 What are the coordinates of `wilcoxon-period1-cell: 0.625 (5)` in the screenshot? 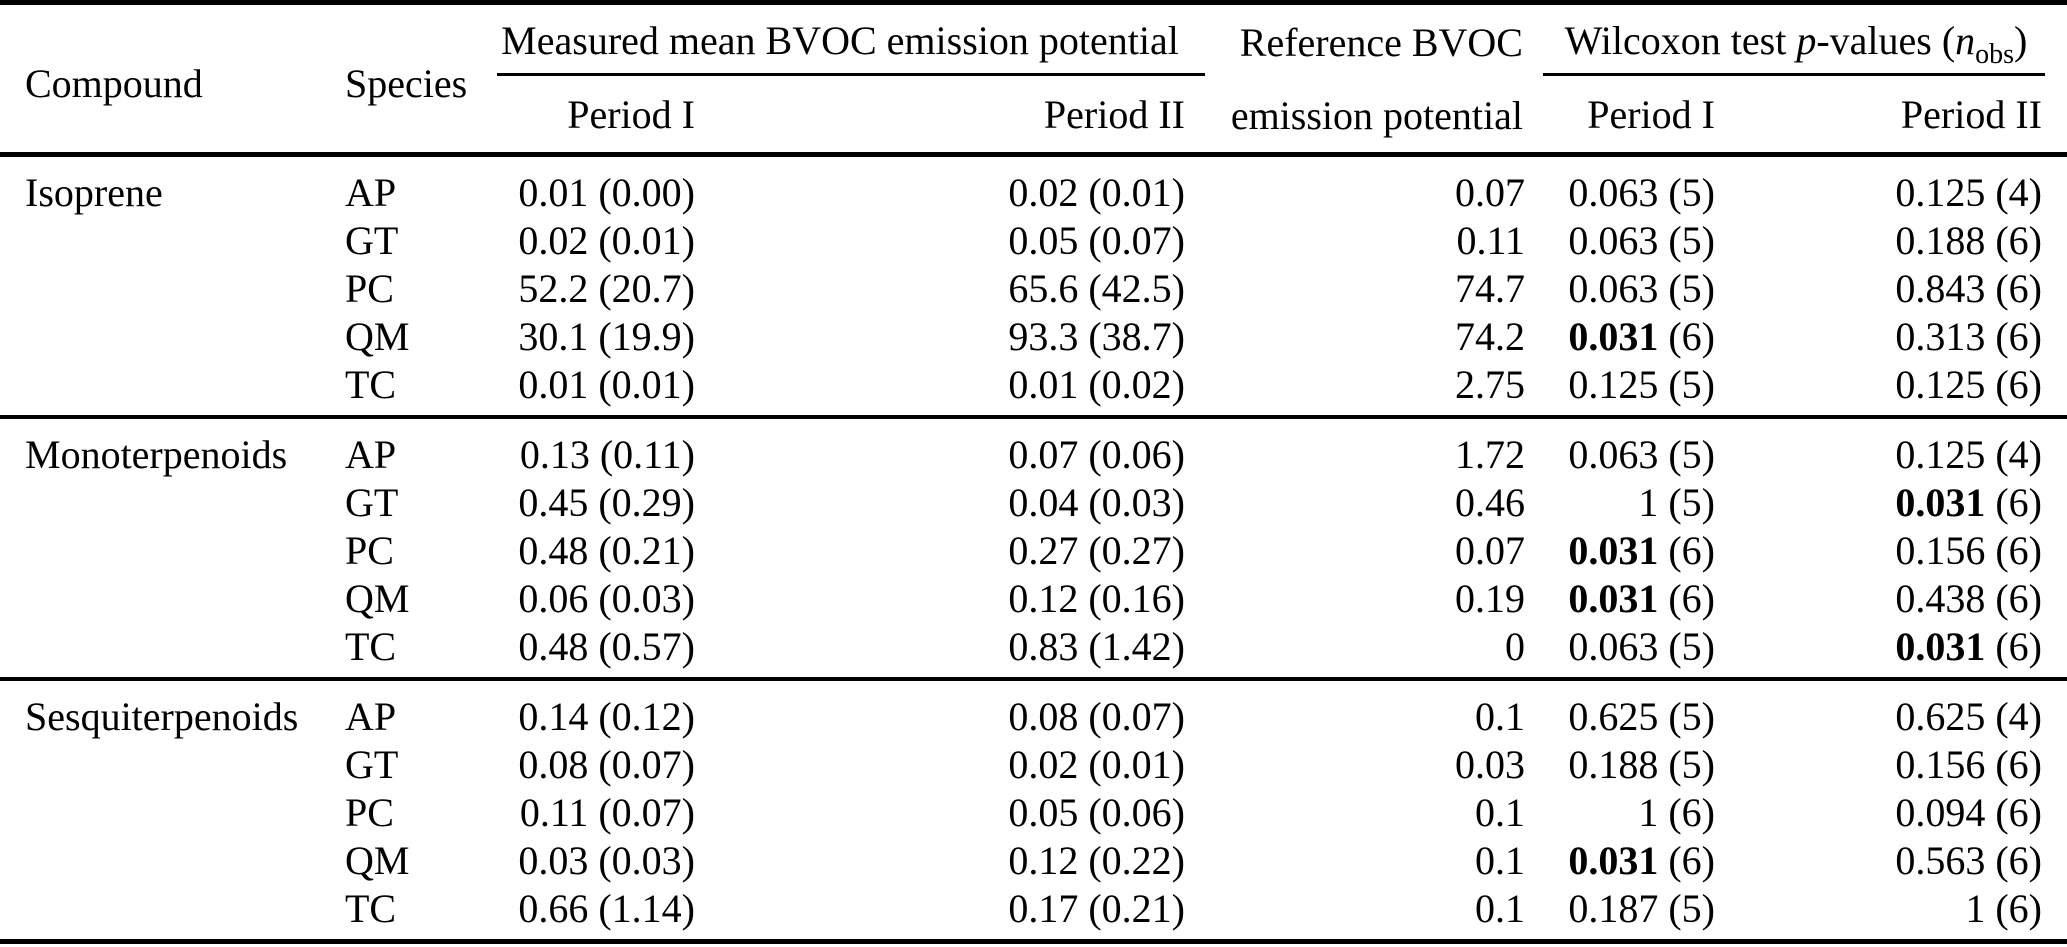 It's located at (1641, 716).